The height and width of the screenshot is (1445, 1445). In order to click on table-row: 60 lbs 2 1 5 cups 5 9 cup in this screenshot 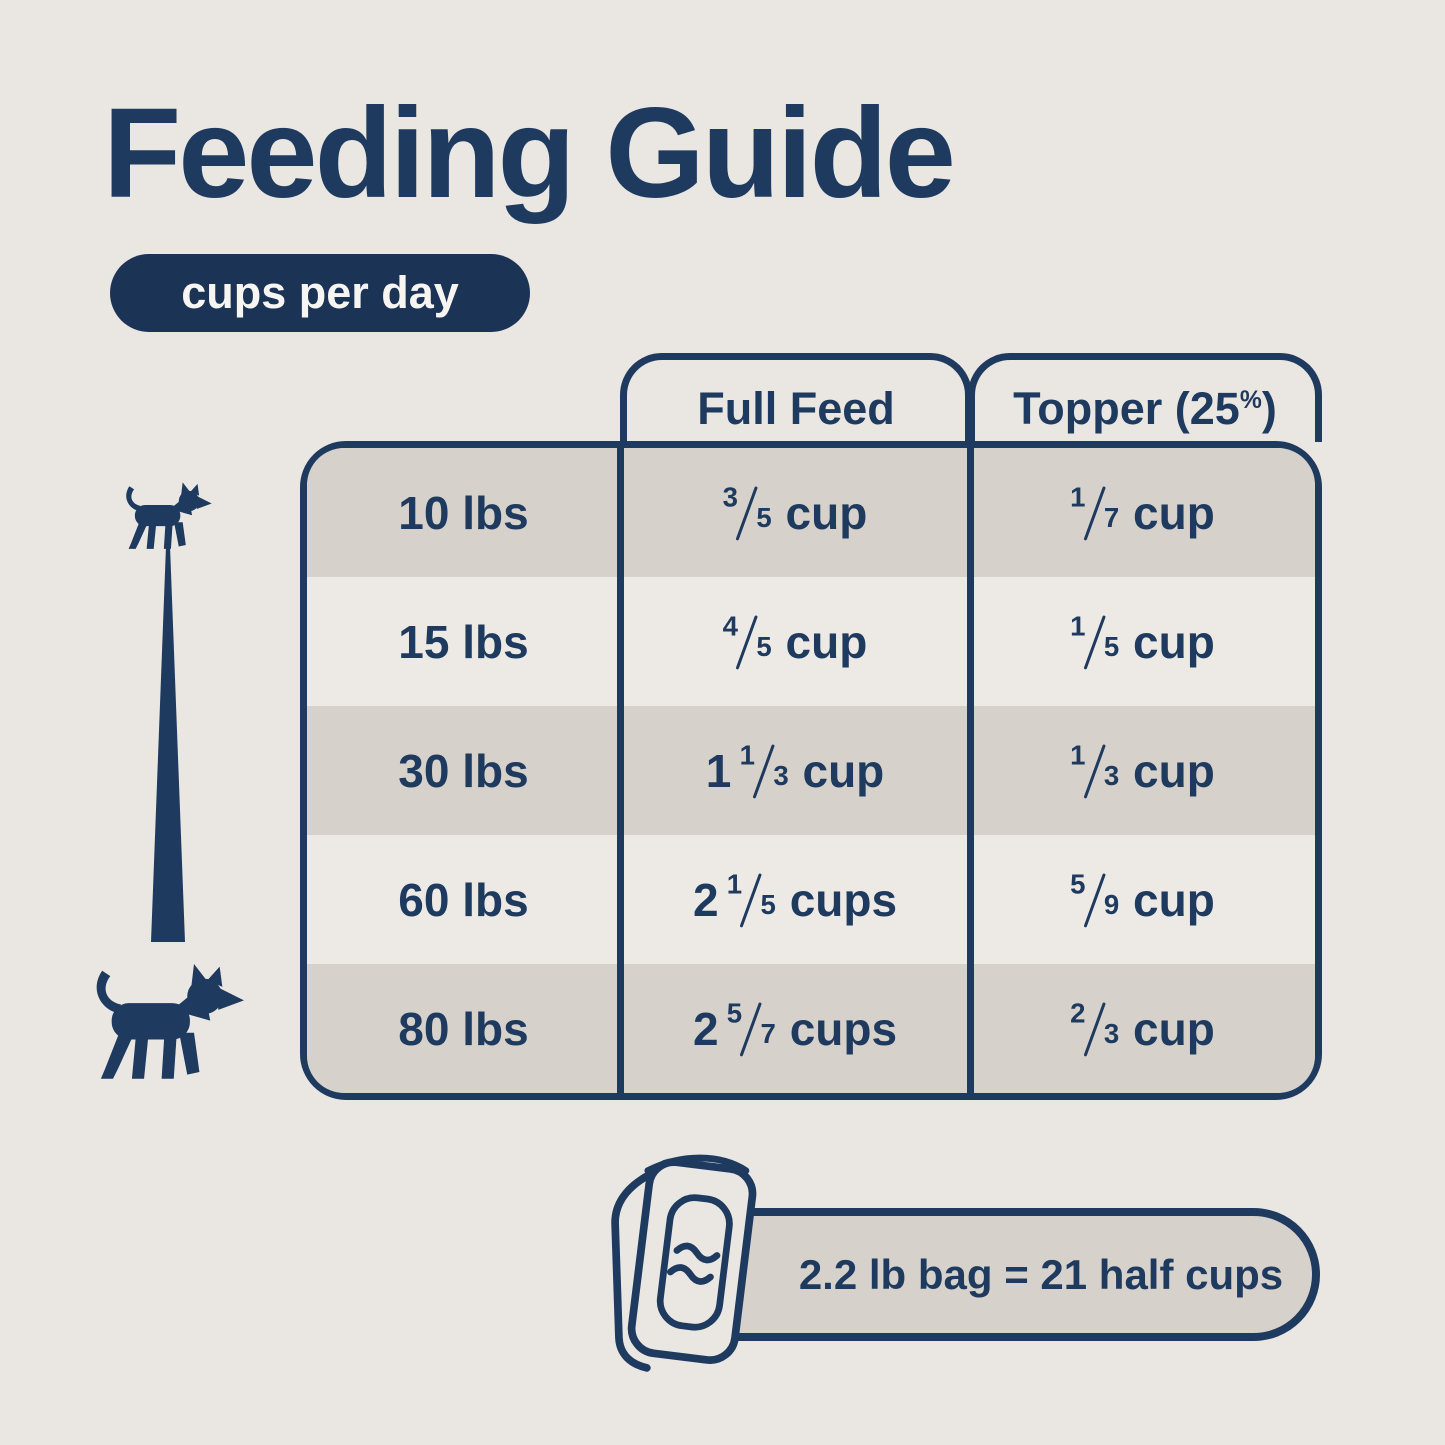, I will do `click(811, 899)`.